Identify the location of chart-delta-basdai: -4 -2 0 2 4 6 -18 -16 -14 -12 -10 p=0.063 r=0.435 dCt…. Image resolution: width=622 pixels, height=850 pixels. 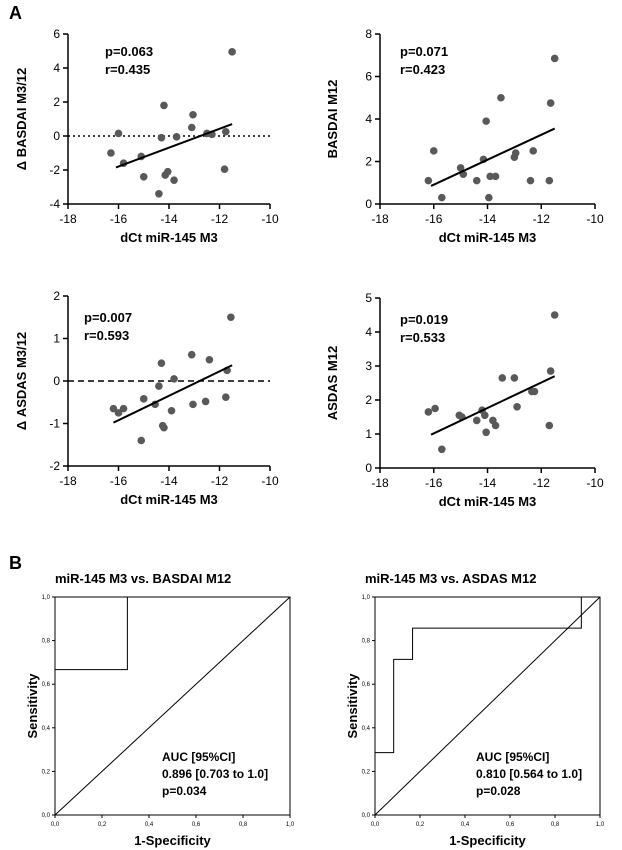
(146, 136).